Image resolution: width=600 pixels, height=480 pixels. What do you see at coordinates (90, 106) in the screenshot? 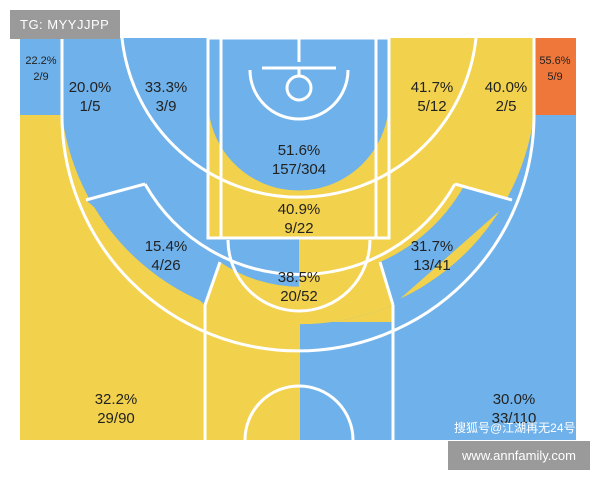
I see `svg-text: 1/5` at bounding box center [90, 106].